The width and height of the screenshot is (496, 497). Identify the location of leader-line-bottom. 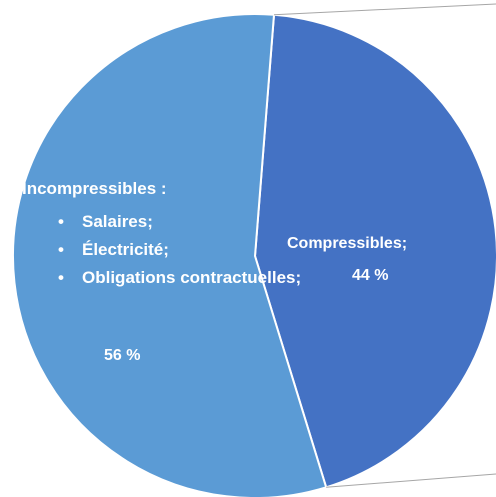
(411, 480).